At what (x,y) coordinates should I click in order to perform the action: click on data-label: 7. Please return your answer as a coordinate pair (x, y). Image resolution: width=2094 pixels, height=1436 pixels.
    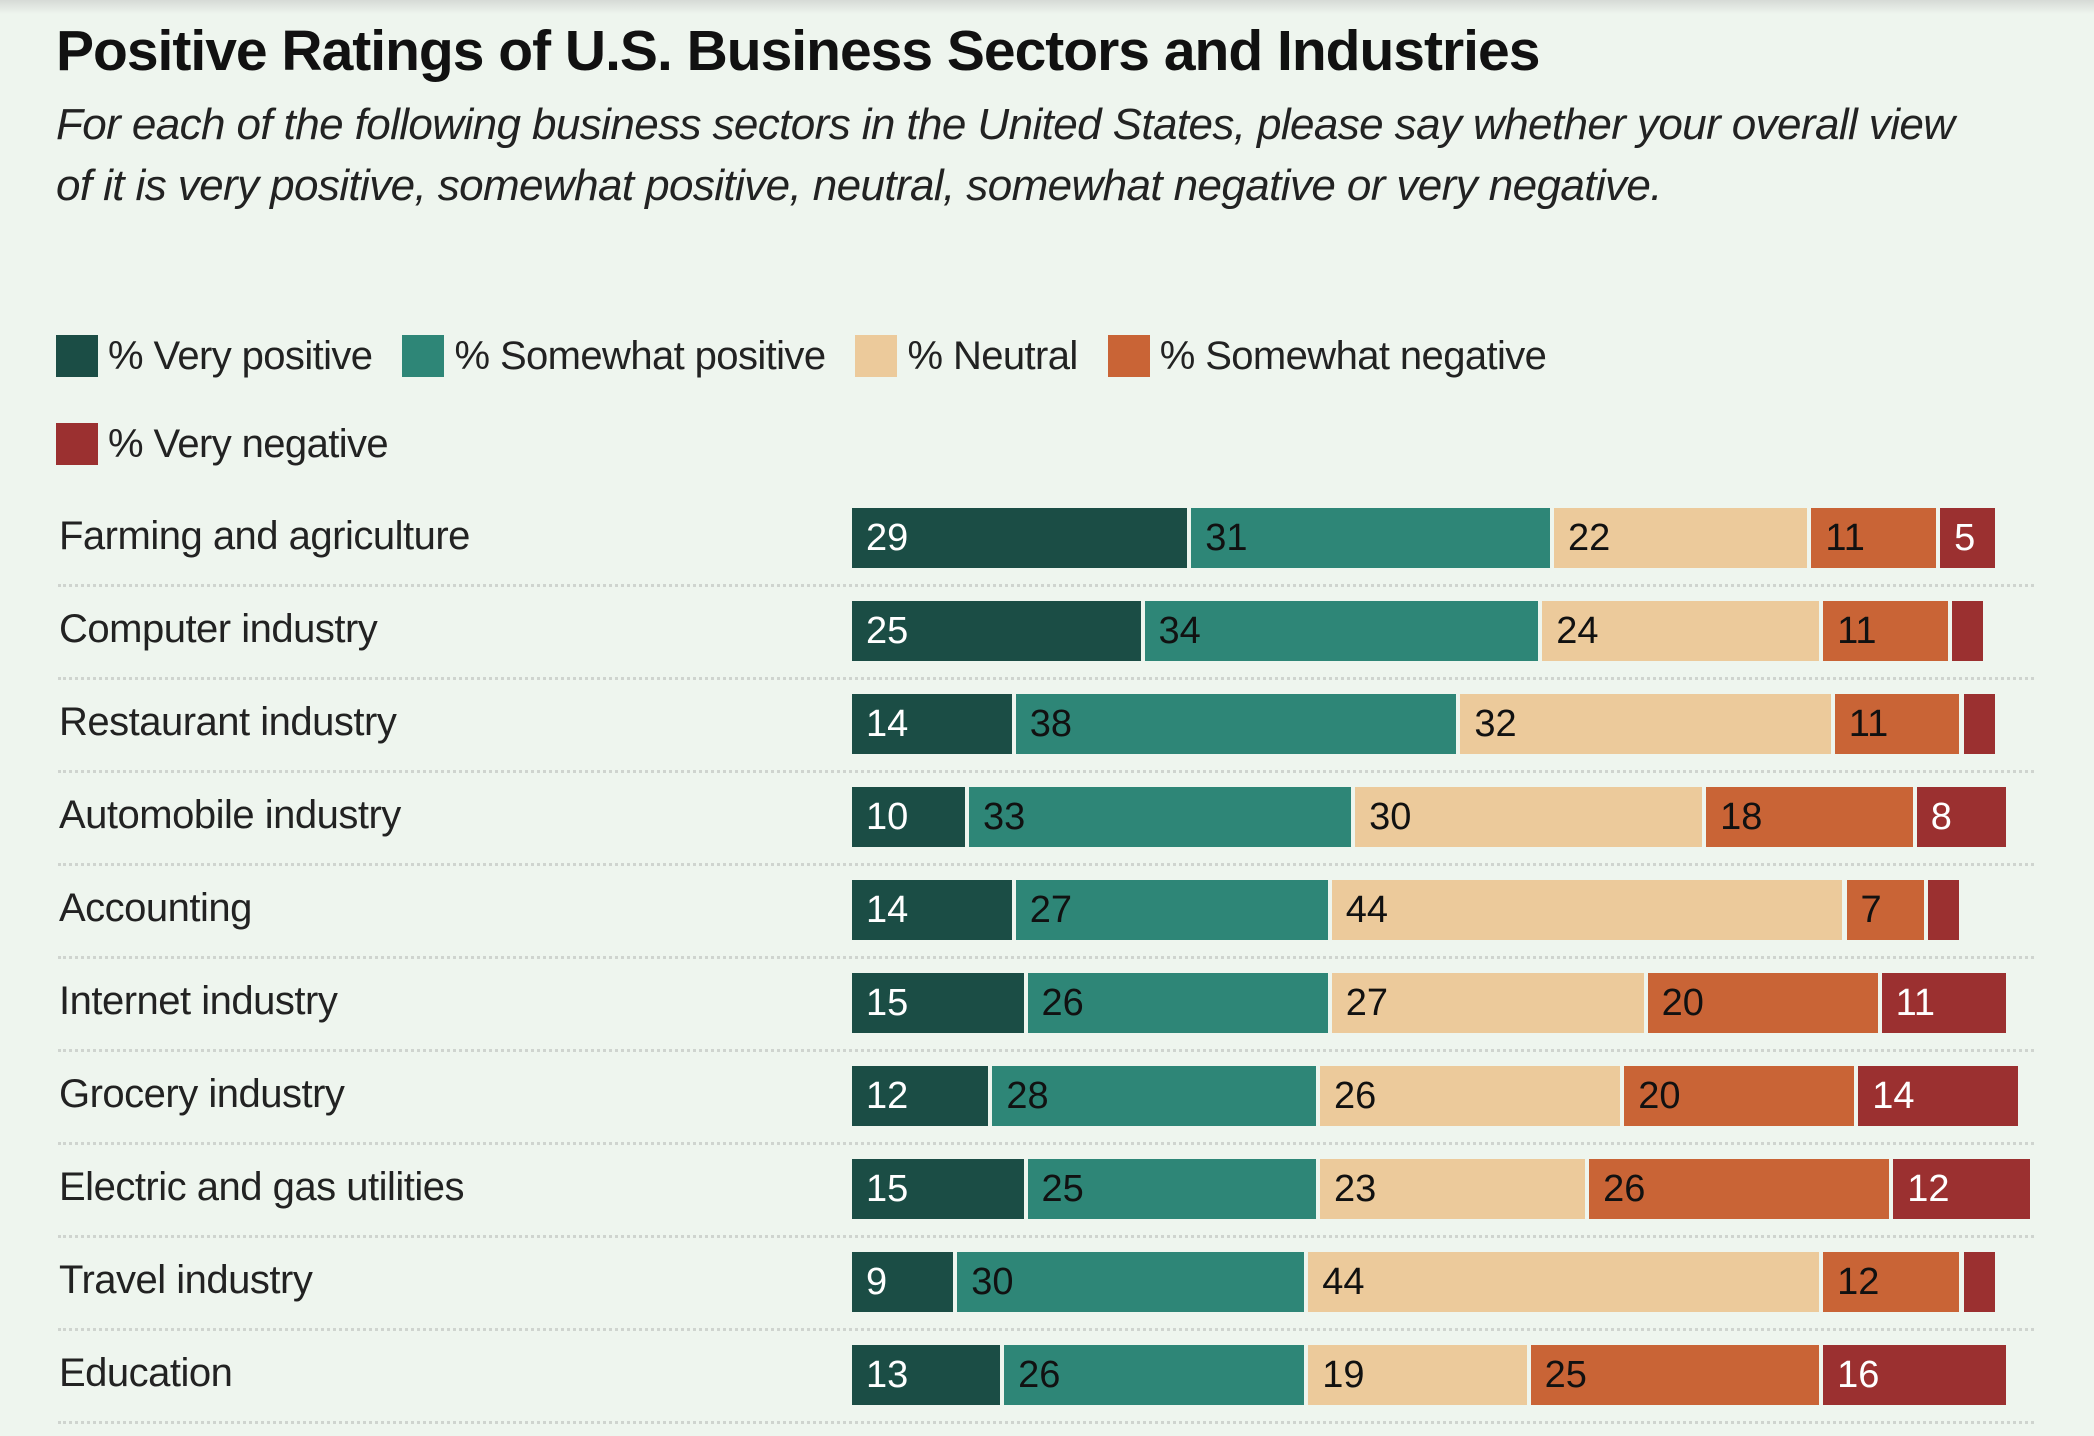
    Looking at the image, I should click on (1871, 910).